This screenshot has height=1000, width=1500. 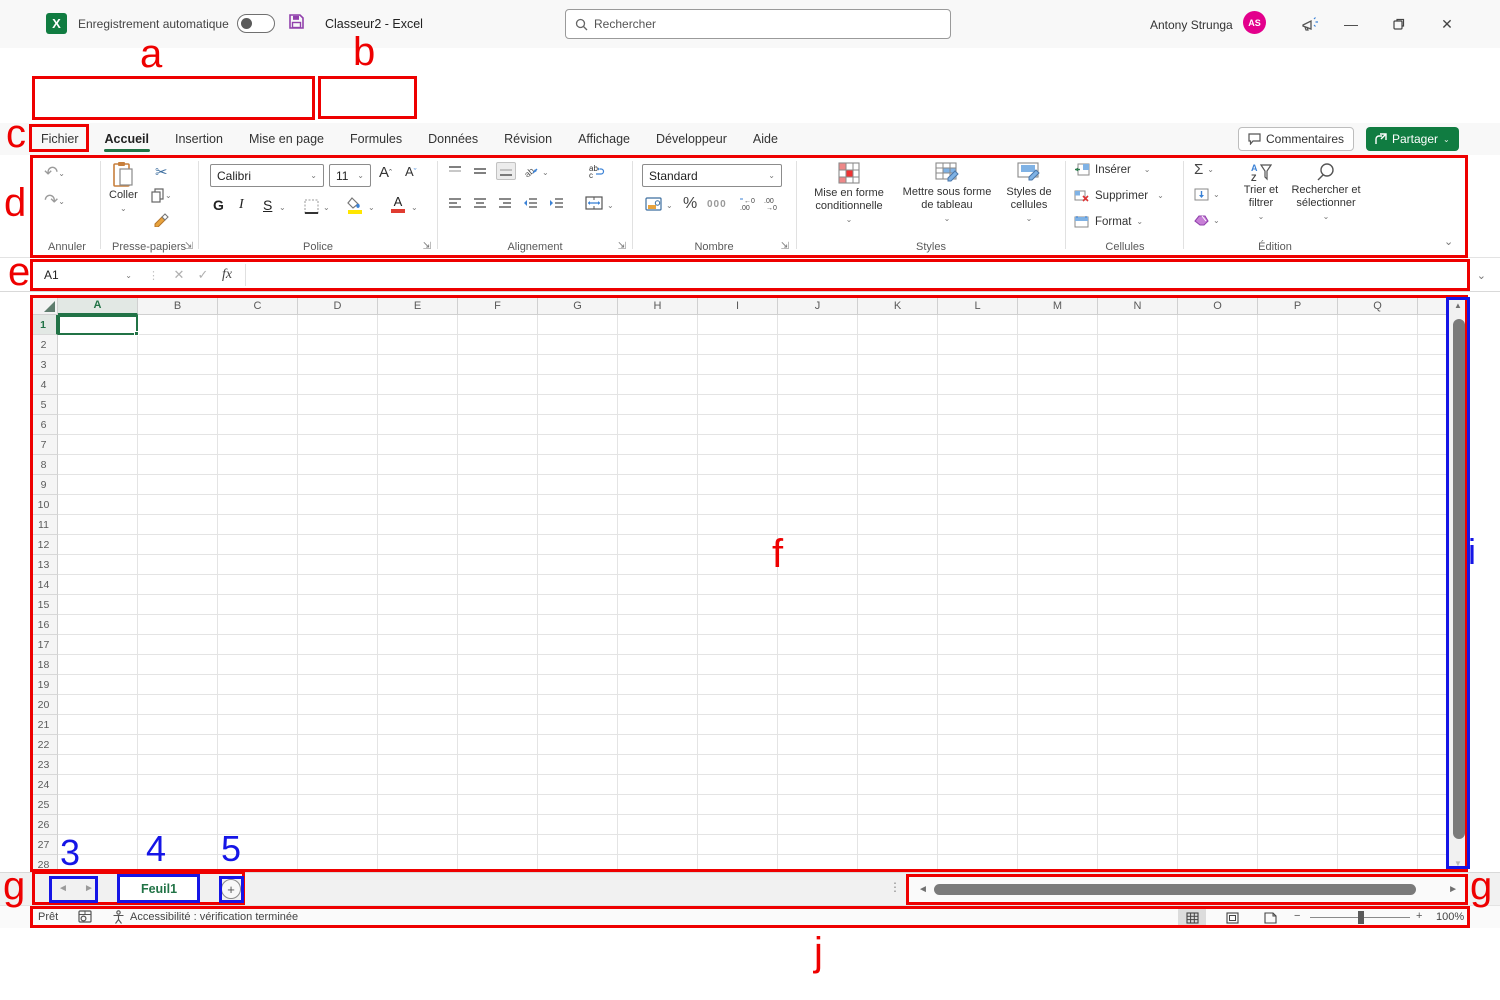 I want to click on underline-button: S, so click(x=268, y=205).